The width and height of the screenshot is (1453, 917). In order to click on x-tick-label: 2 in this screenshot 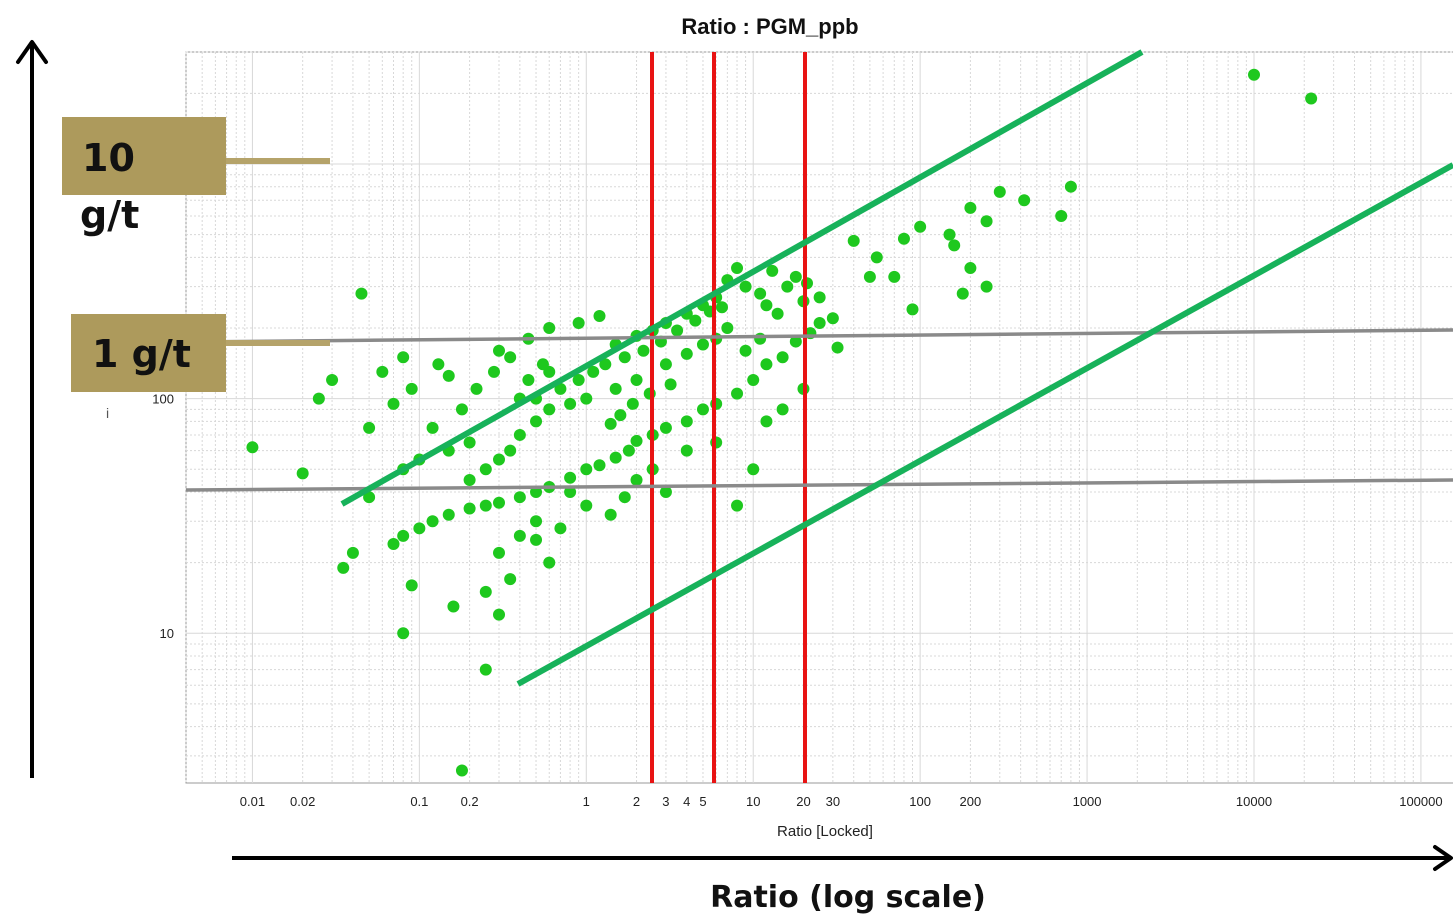, I will do `click(636, 801)`.